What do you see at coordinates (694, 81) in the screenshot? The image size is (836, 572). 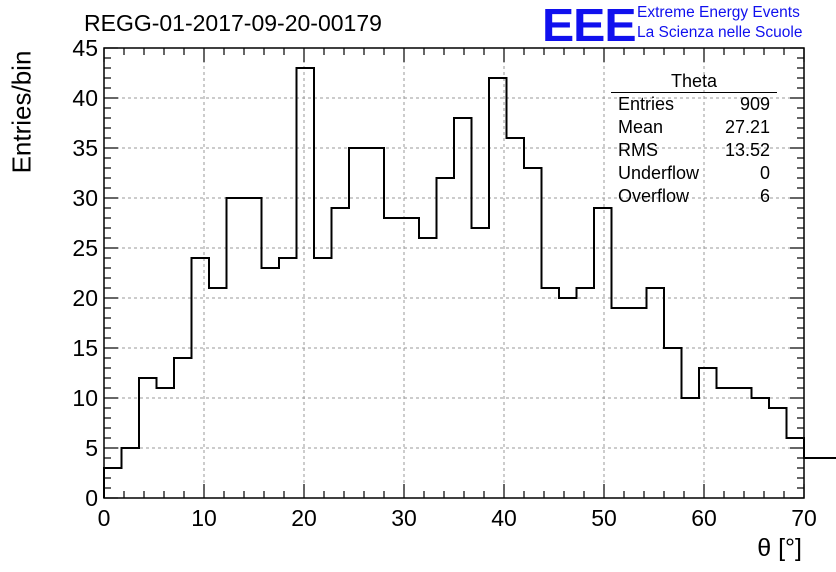 I see `stats-title: Theta` at bounding box center [694, 81].